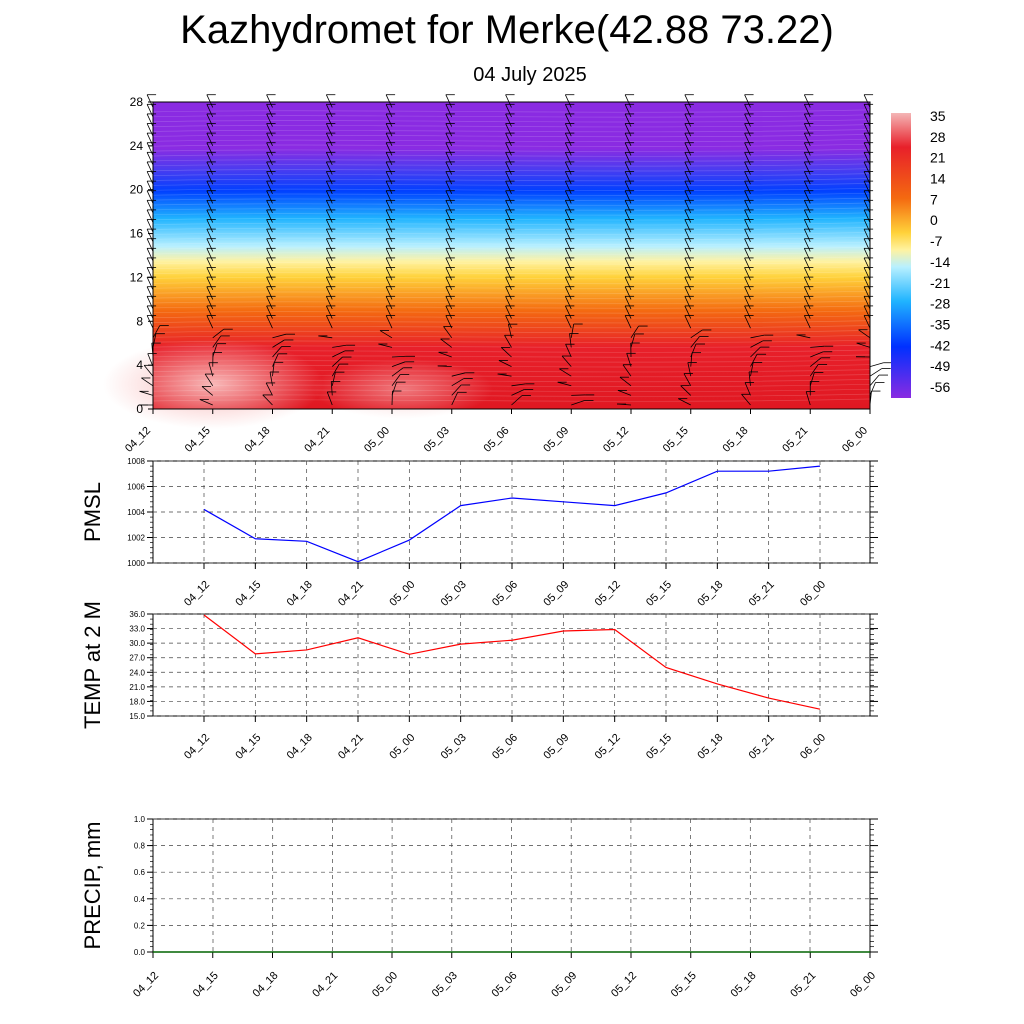 The height and width of the screenshot is (1024, 1024). What do you see at coordinates (454, 594) in the screenshot?
I see `x-tick-label: 05_03` at bounding box center [454, 594].